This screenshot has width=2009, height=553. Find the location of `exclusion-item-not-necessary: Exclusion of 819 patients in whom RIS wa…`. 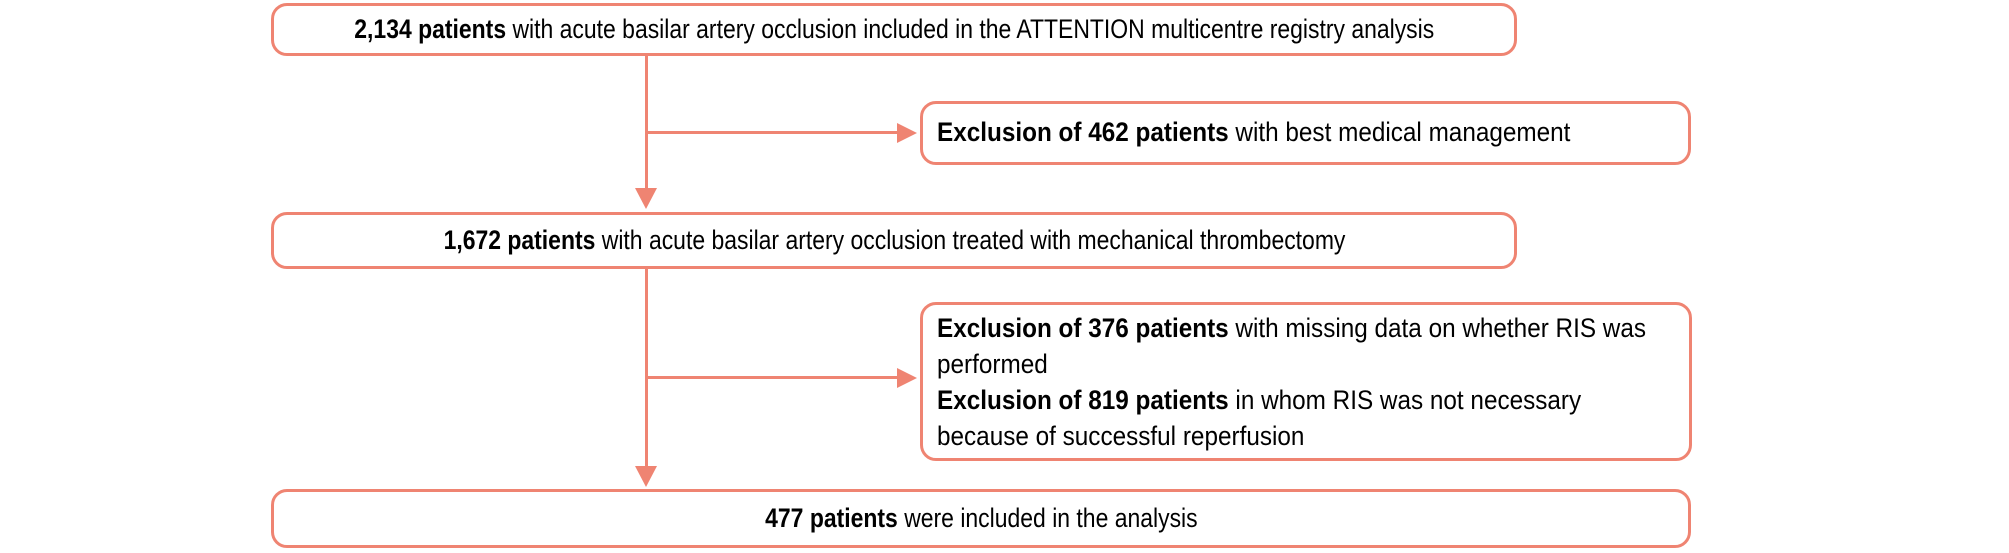

exclusion-item-not-necessary: Exclusion of 819 patients in whom RIS wa… is located at coordinates (1292, 418).